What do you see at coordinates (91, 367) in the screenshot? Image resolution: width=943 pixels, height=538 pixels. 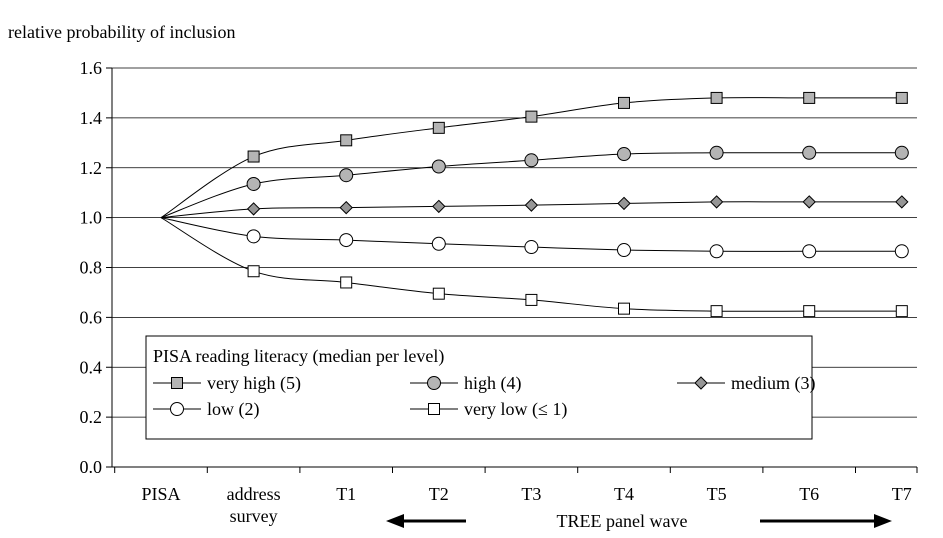 I see `y-tick-label: 0.4` at bounding box center [91, 367].